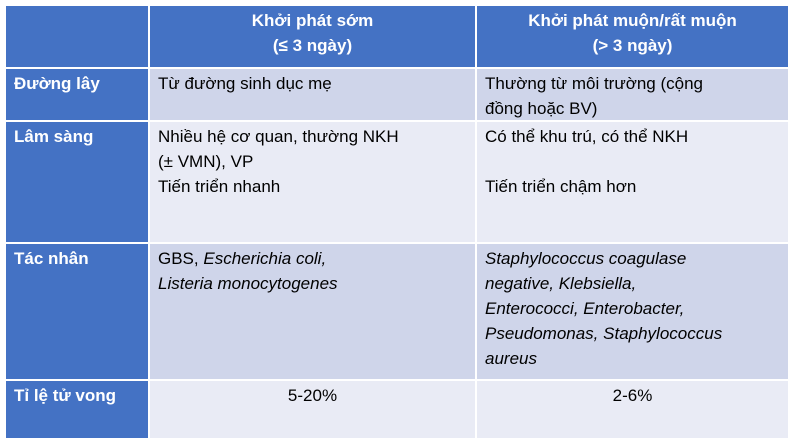 The image size is (794, 442). Describe the element at coordinates (312, 20) in the screenshot. I see `header-early-title: Khởi phát sớm` at that location.